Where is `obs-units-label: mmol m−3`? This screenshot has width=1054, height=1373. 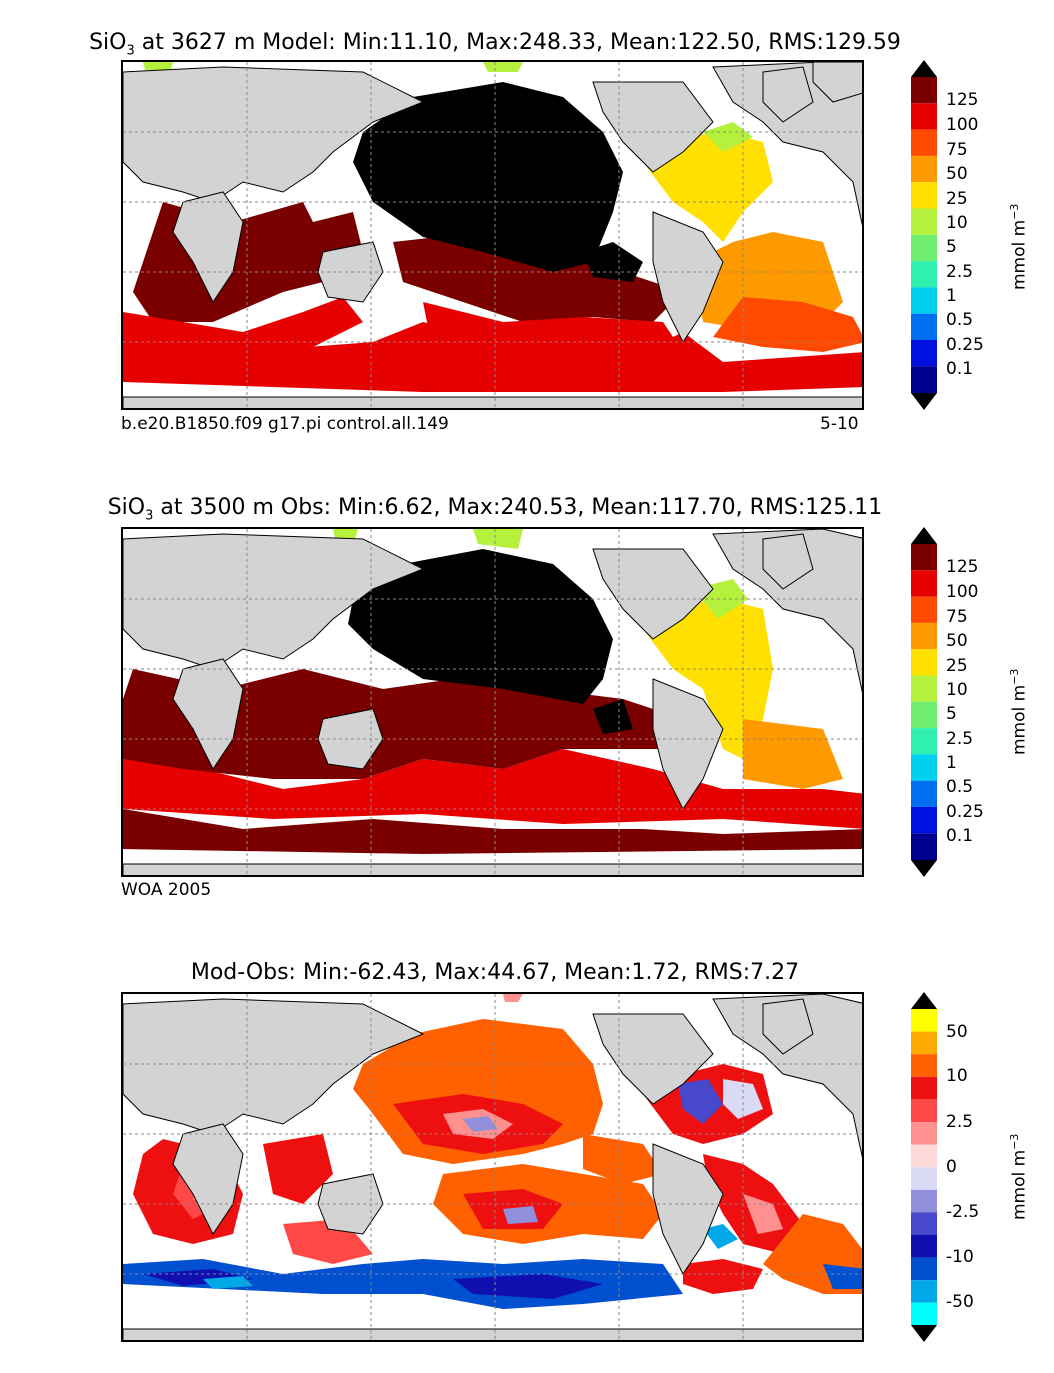
obs-units-label: mmol m−3 is located at coordinates (1019, 711).